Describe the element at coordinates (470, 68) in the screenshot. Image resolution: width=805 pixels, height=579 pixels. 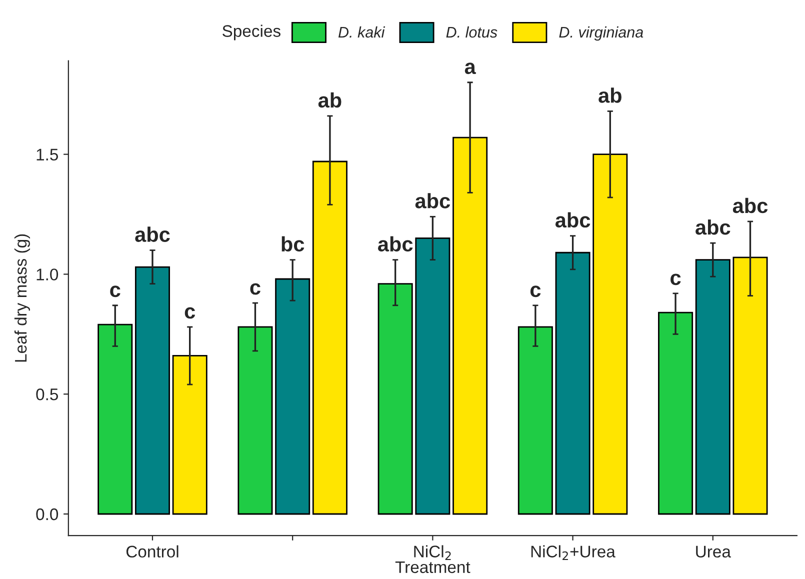
I see `data-label: a` at that location.